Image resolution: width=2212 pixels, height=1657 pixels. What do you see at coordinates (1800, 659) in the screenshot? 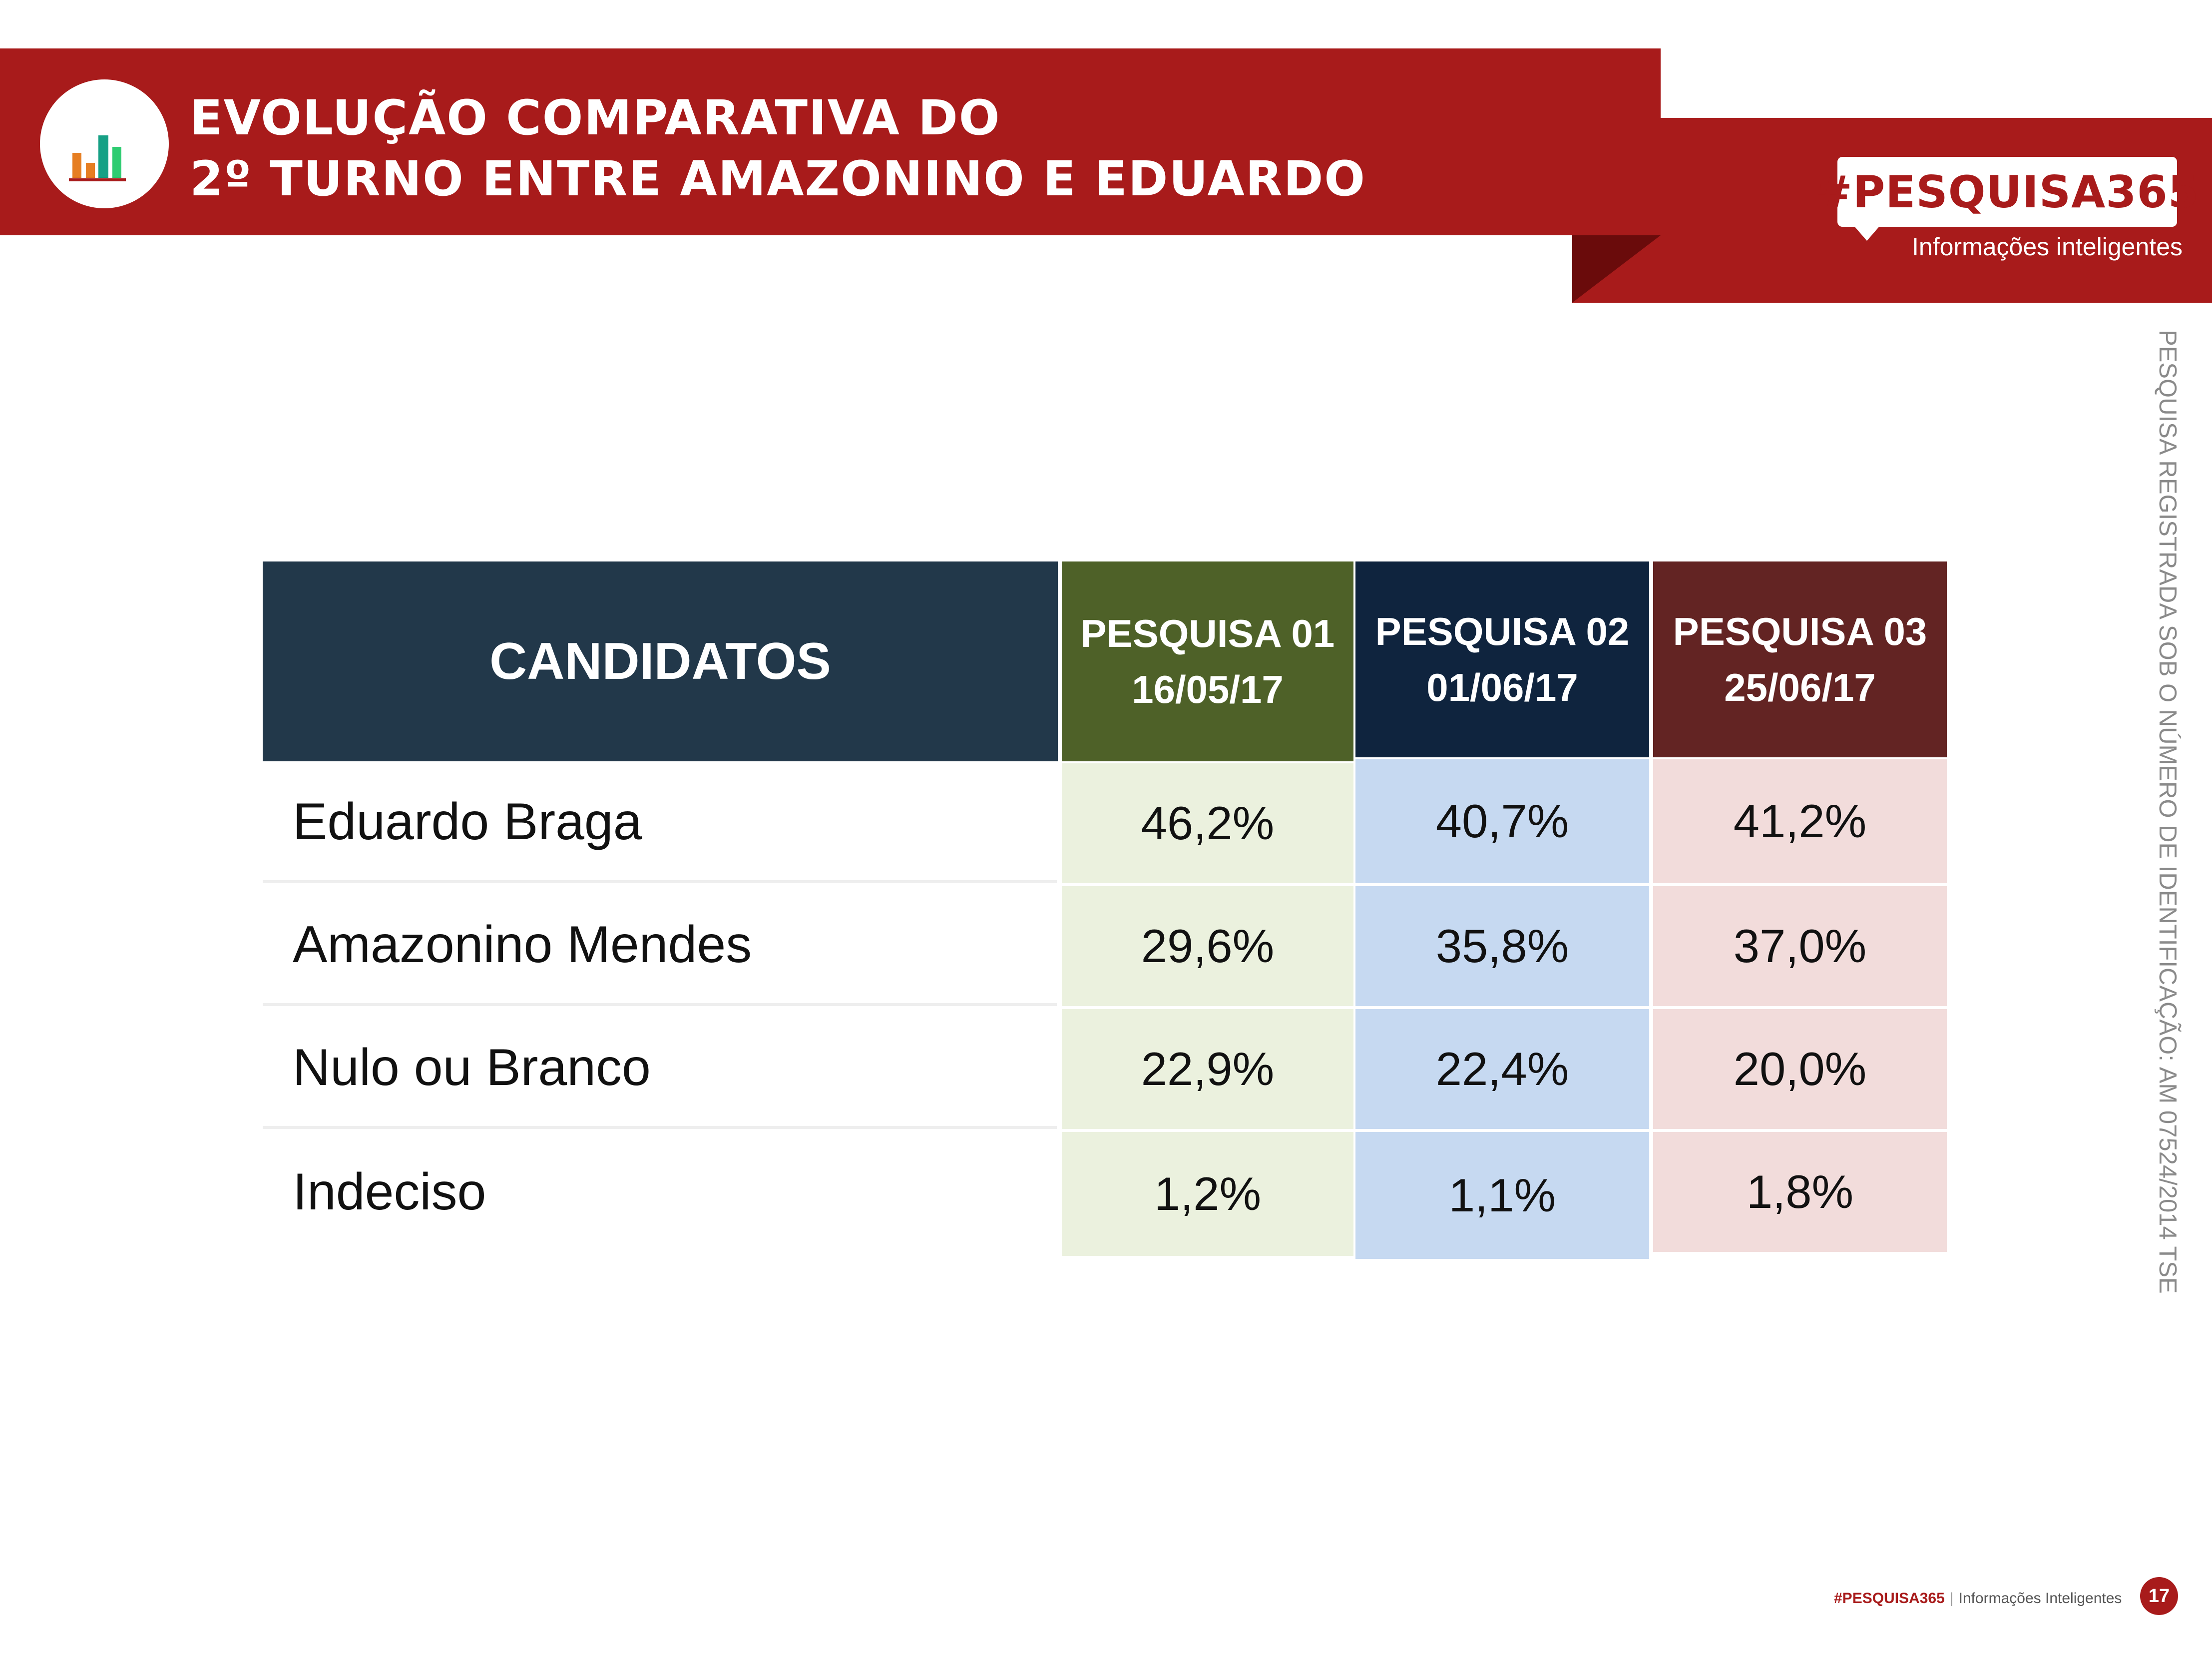
I see `header-poll-3: PESQUISA 03 25/06/17` at bounding box center [1800, 659].